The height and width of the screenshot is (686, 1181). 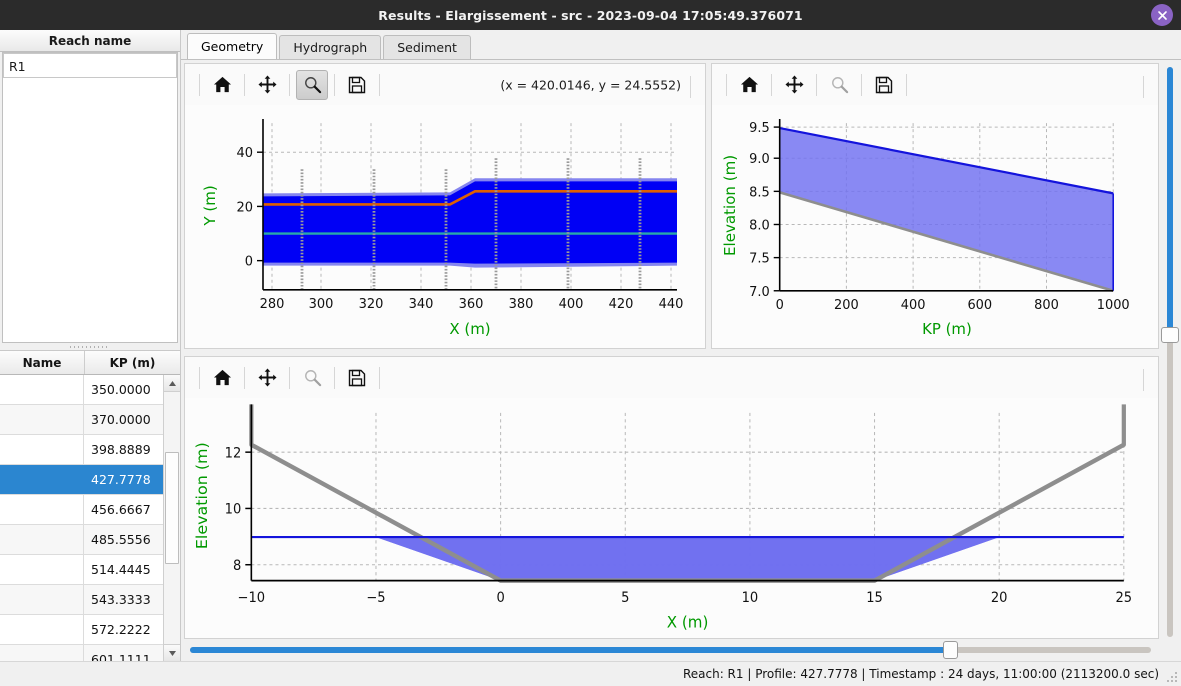 I want to click on reach-list: R1, so click(x=90, y=197).